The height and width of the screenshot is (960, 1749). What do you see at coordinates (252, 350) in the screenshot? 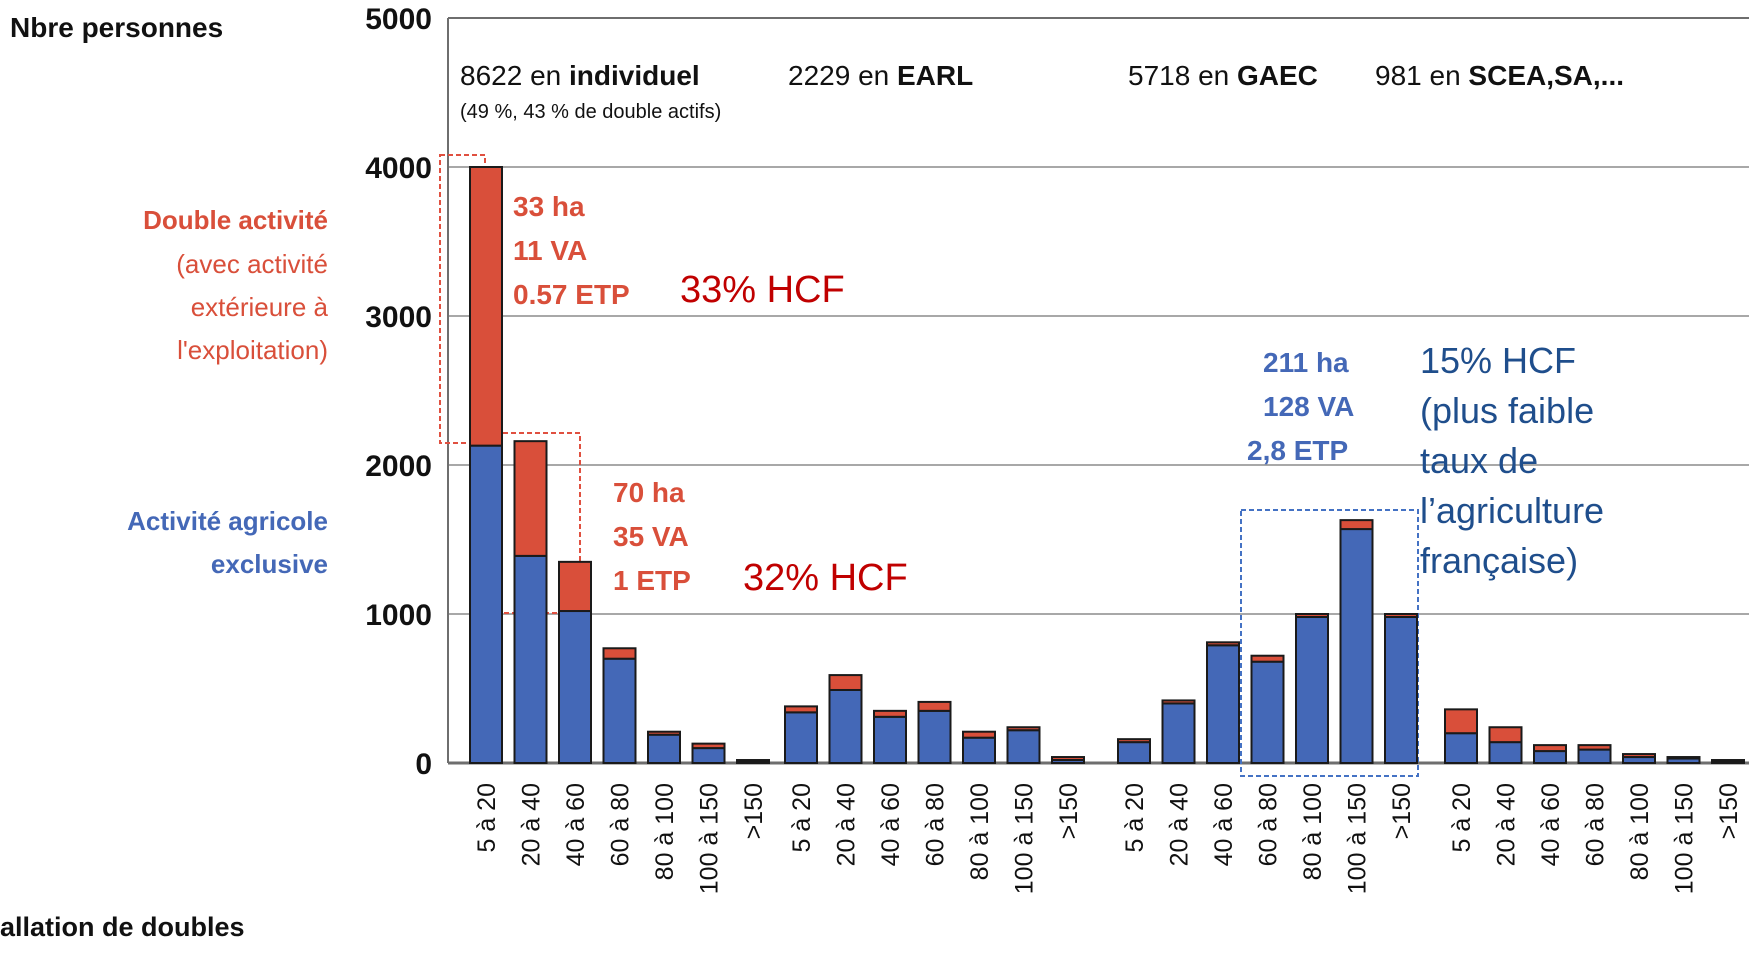
I see `legend-double-sub-3: l'exploitation)` at bounding box center [252, 350].